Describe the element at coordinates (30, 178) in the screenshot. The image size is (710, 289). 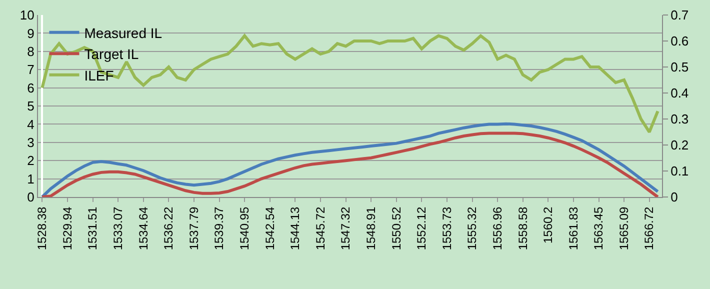
I see `y-tick-label: 1` at that location.